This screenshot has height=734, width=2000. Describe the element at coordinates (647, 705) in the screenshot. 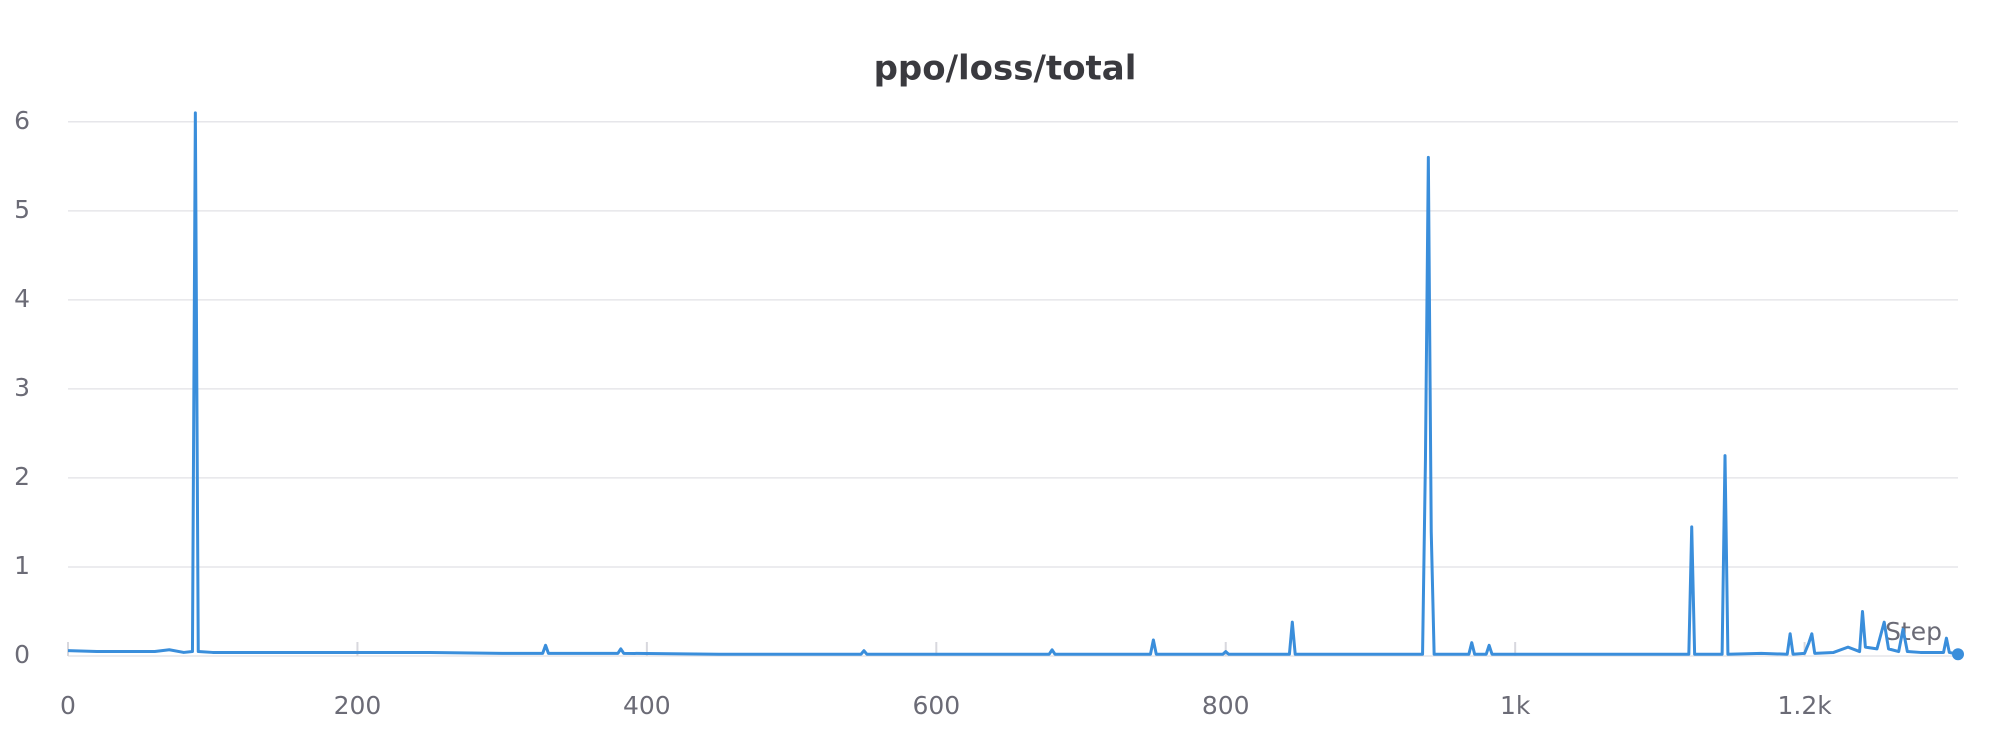

I see `x-tick-label: 400` at that location.